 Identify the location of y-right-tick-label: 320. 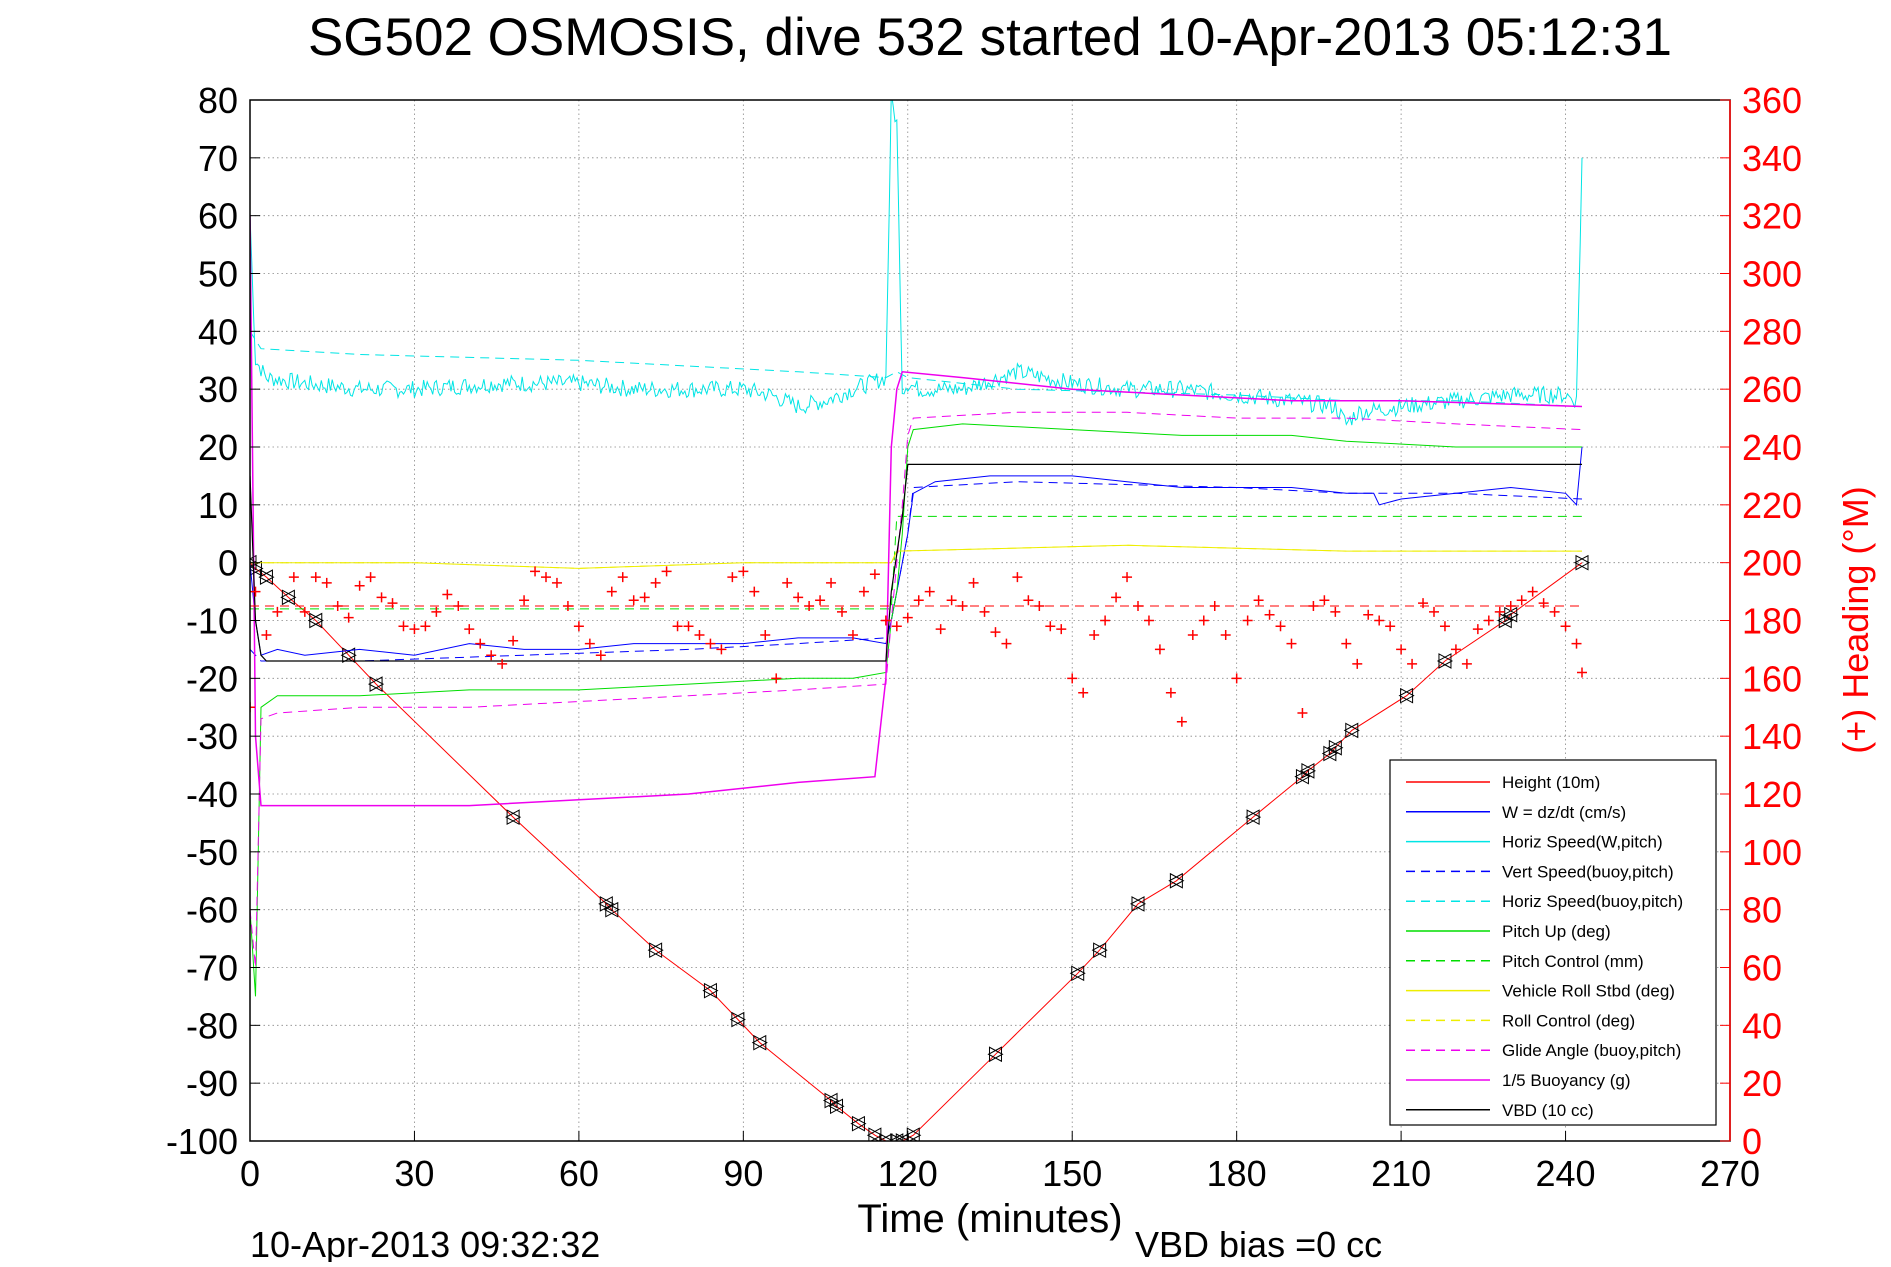
(1772, 216).